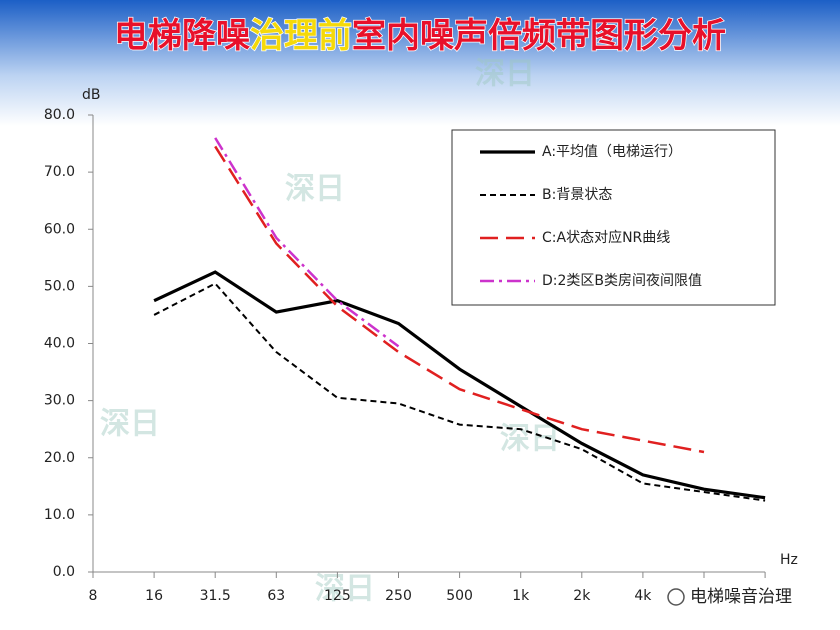 The width and height of the screenshot is (840, 630). Describe the element at coordinates (789, 560) in the screenshot. I see `x-unit: Hz` at that location.